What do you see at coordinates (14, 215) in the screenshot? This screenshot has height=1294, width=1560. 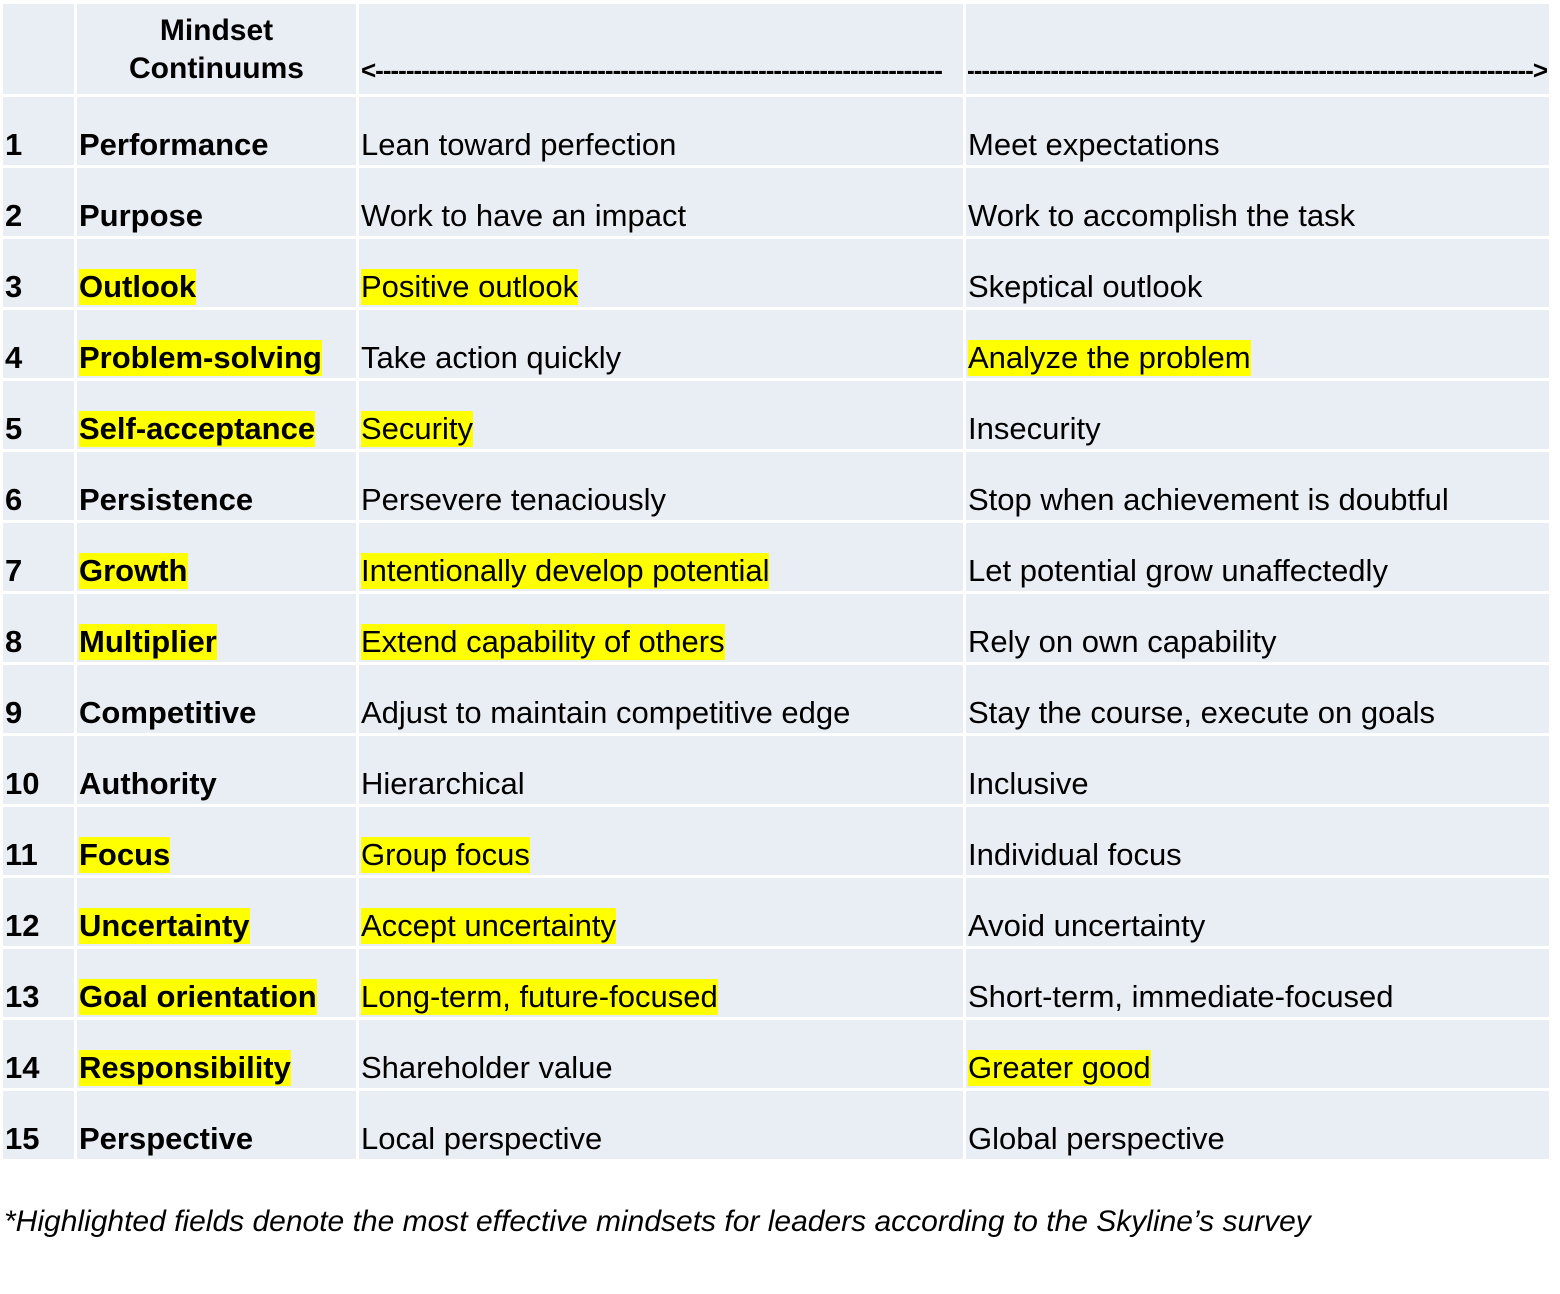 I see `row-num: 2` at bounding box center [14, 215].